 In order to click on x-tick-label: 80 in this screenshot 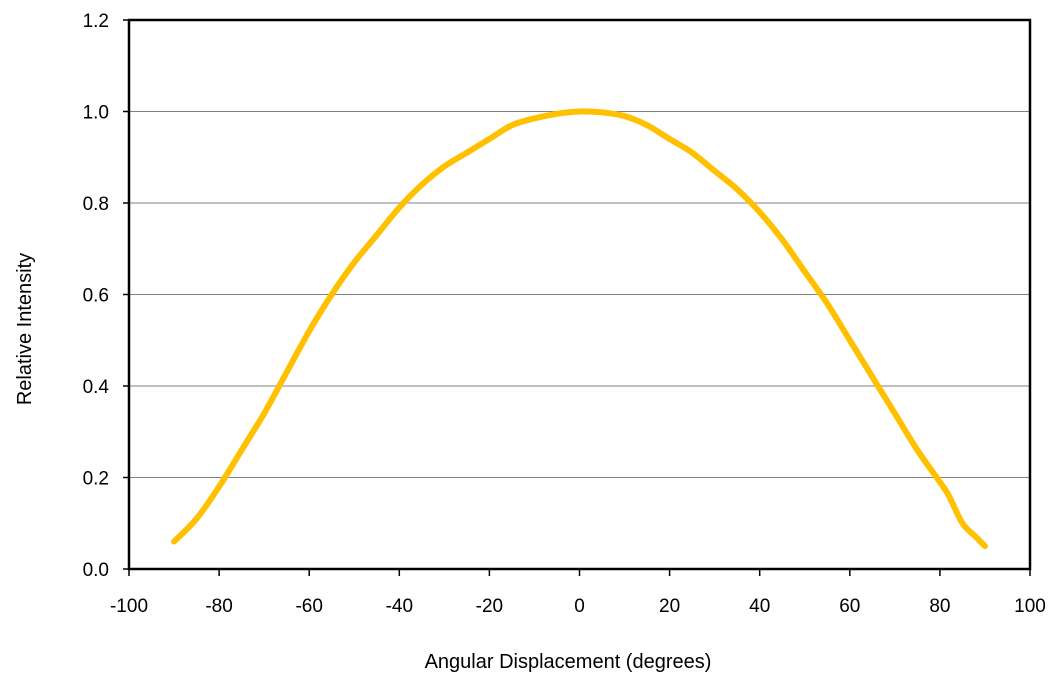, I will do `click(939, 606)`.